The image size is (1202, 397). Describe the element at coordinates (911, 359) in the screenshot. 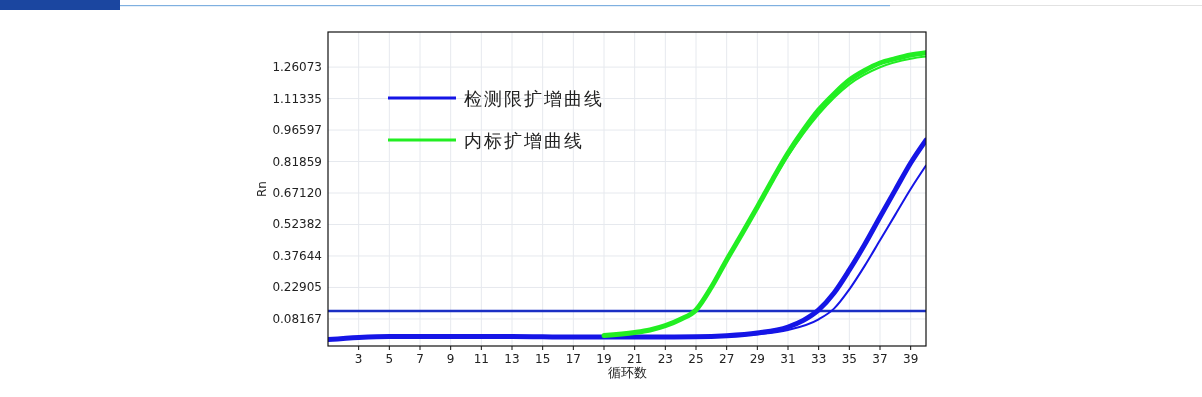

I see `x-tick-label: 39` at that location.